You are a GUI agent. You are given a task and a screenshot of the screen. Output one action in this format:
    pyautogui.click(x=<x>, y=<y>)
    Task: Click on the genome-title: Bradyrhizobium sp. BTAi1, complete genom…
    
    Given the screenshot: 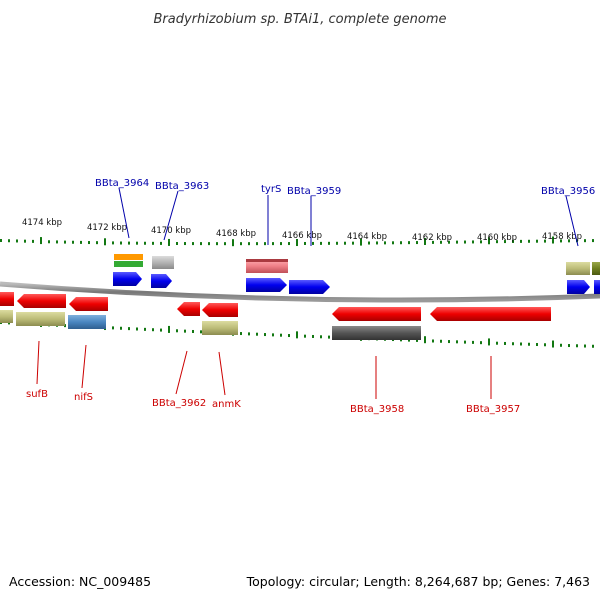 What is the action you would take?
    pyautogui.click(x=299, y=19)
    